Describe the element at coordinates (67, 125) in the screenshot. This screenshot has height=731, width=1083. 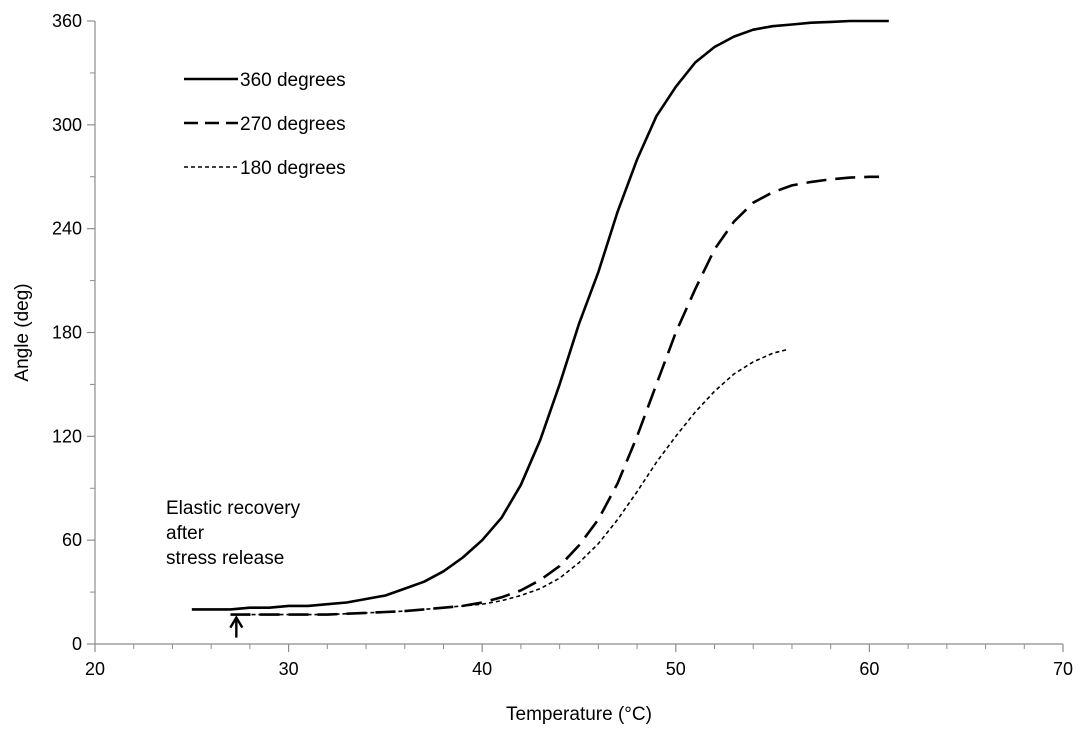
I see `y-tick-label: 300` at that location.